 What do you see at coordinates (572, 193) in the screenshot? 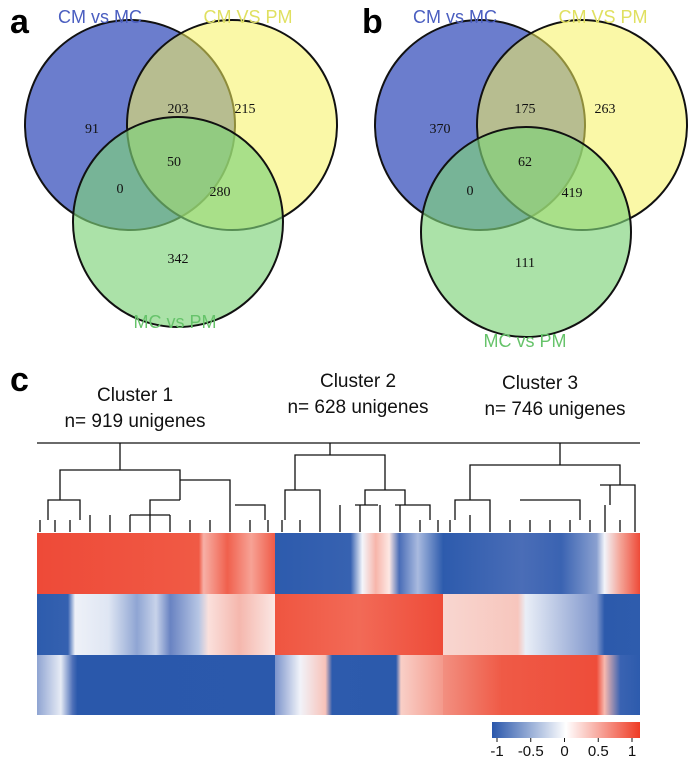
I see `region-count: 419` at bounding box center [572, 193].